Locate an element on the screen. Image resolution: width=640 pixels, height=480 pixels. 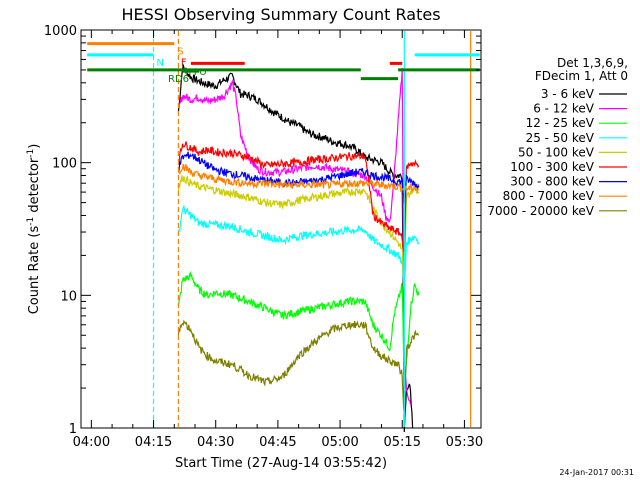
legend-label-7000-20000-kev: 7000 - 20000 keV is located at coordinates (540, 211).